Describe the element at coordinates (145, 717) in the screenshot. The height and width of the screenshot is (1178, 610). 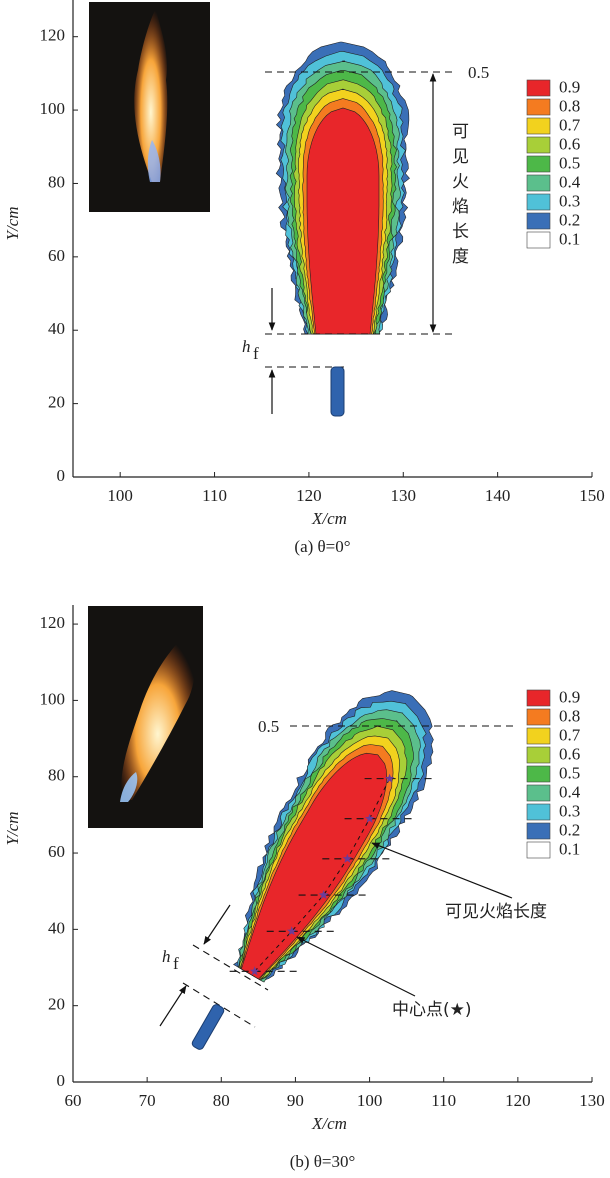
I see `photo-b` at that location.